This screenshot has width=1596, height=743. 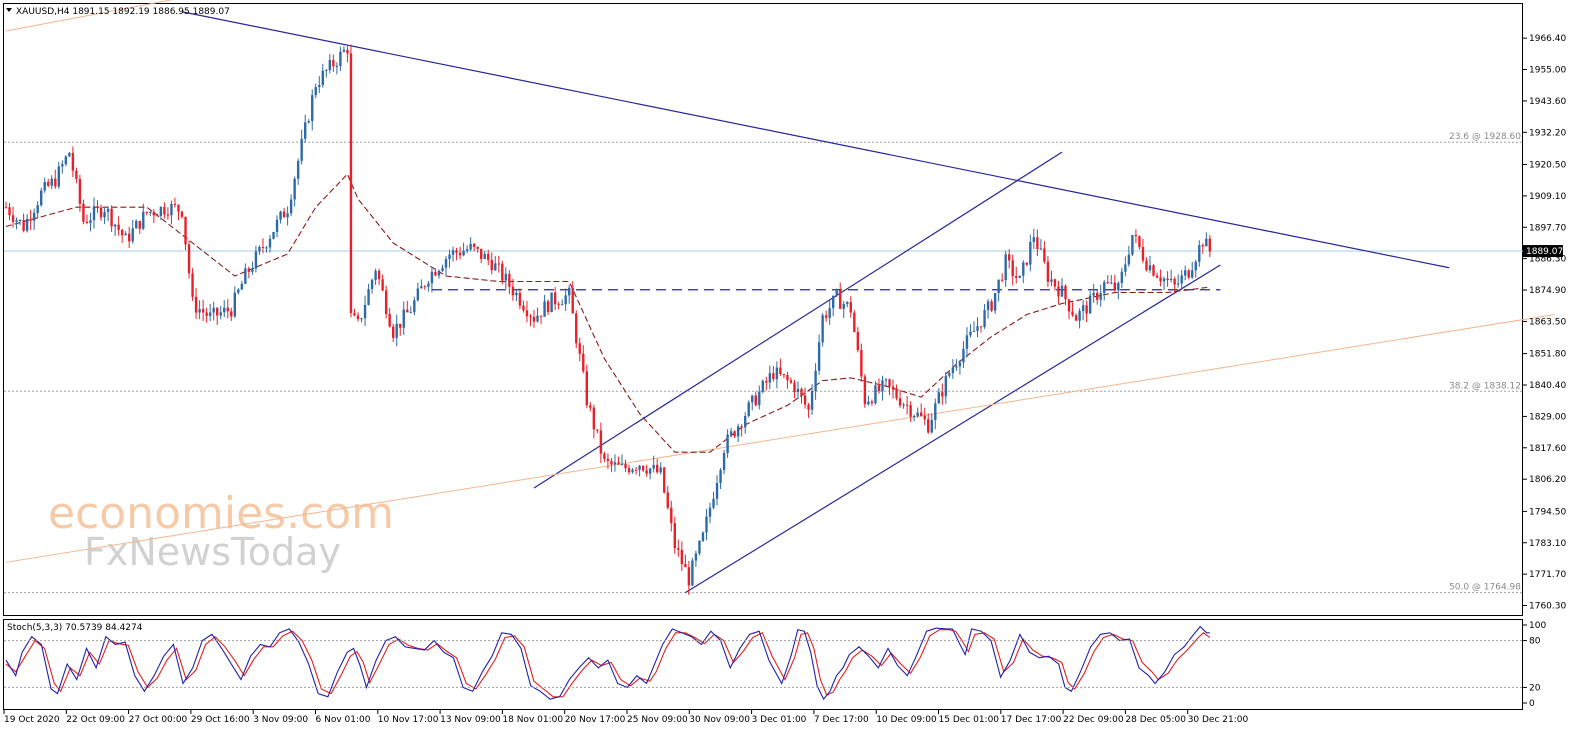 What do you see at coordinates (1485, 137) in the screenshot?
I see `fib-level-label: 23.6 @ 1928.60` at bounding box center [1485, 137].